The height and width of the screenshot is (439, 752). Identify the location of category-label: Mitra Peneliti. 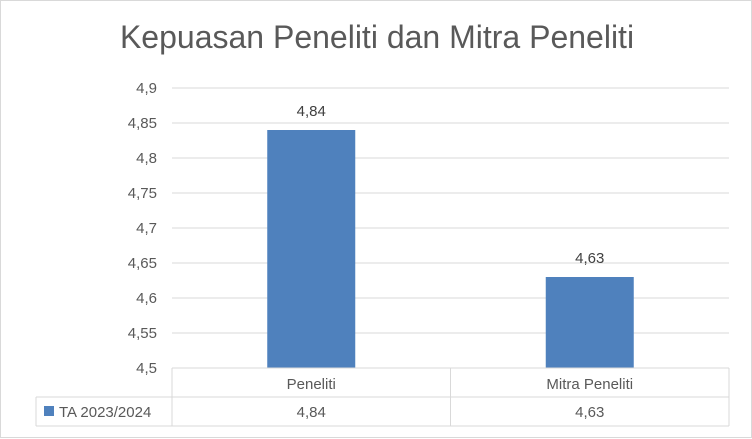
(589, 384).